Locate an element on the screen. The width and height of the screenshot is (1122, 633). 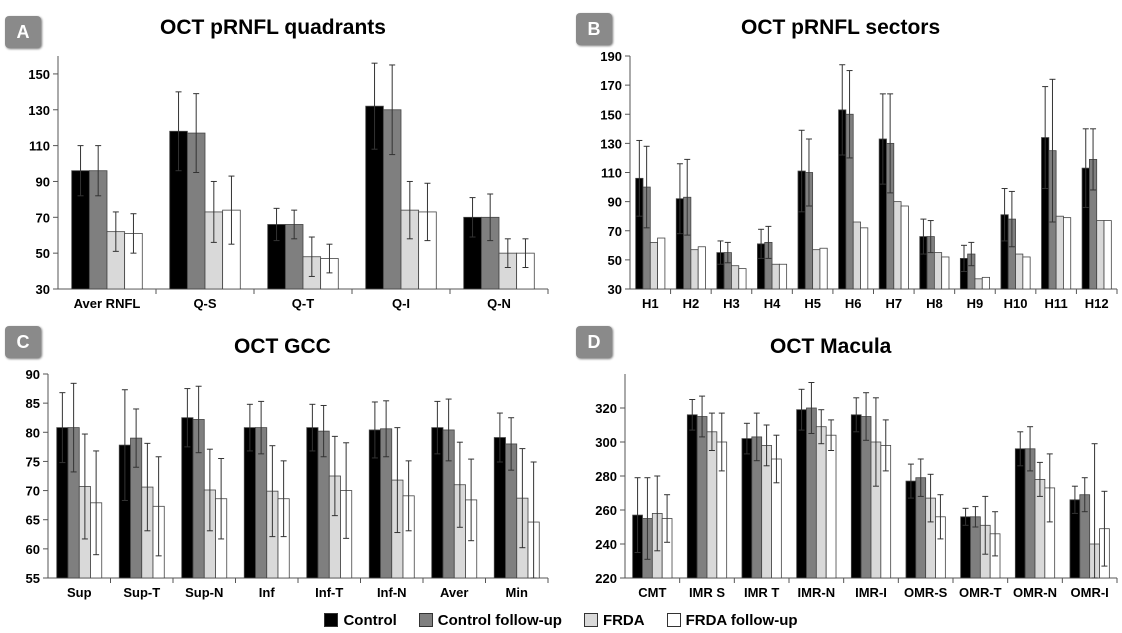
x-tick-label: H5 is located at coordinates (812, 303).